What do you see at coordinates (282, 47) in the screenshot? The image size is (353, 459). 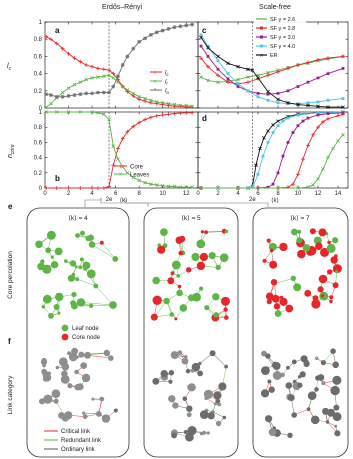 I see `legend-c-sf40: SF γ = 4.0` at bounding box center [282, 47].